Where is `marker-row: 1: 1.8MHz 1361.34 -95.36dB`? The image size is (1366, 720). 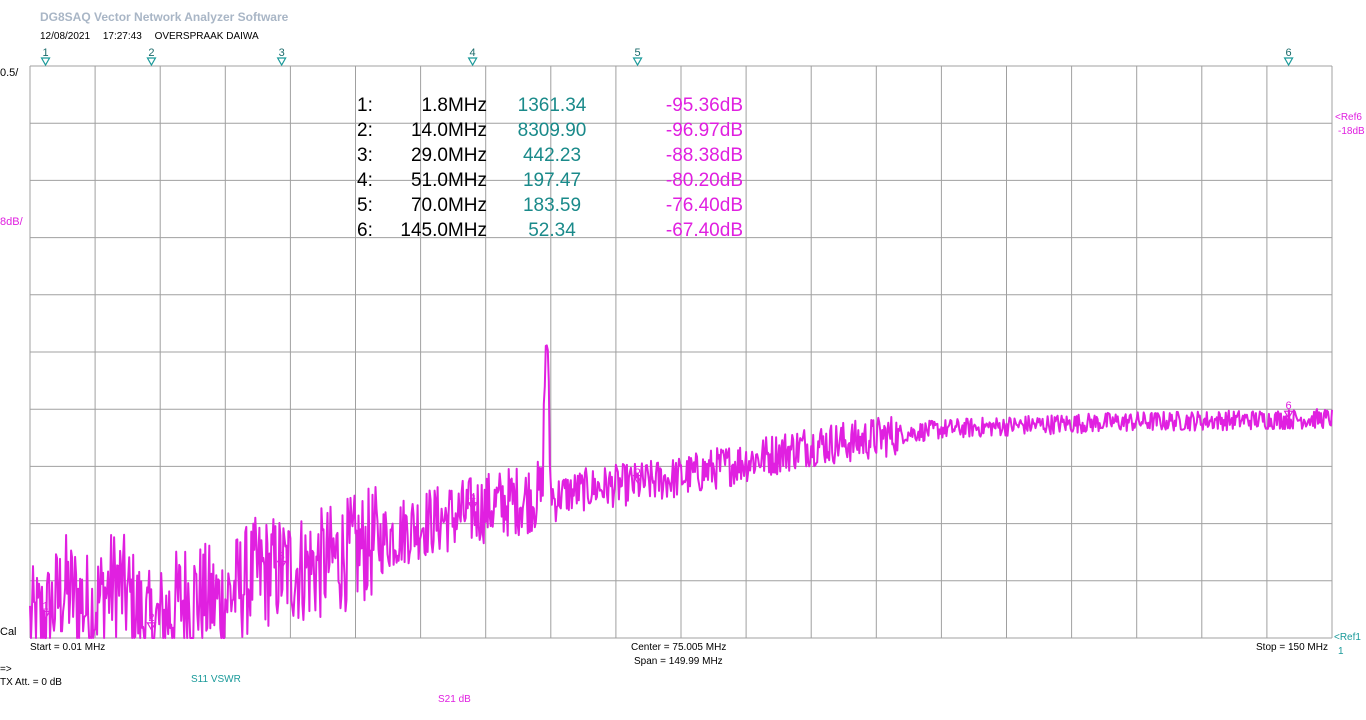 marker-row: 1: 1.8MHz 1361.34 -95.36dB is located at coordinates (557, 107).